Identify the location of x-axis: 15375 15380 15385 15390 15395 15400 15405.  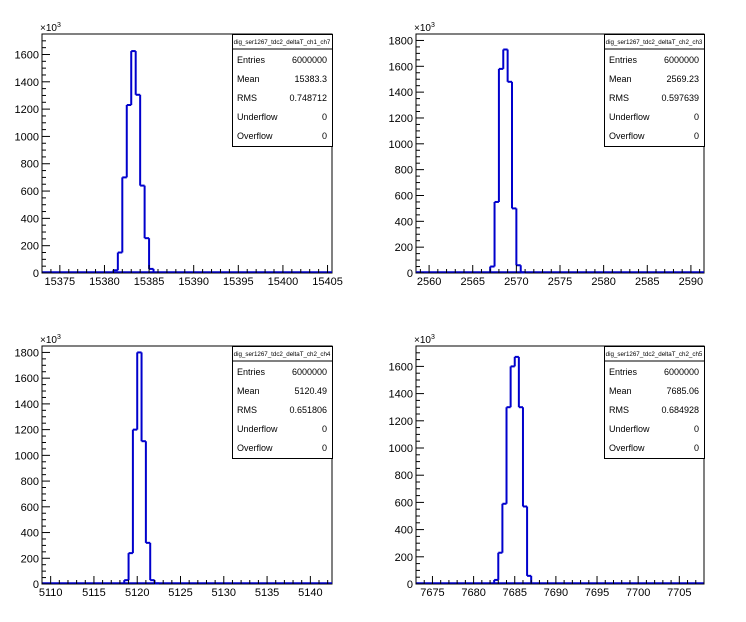
(192, 276).